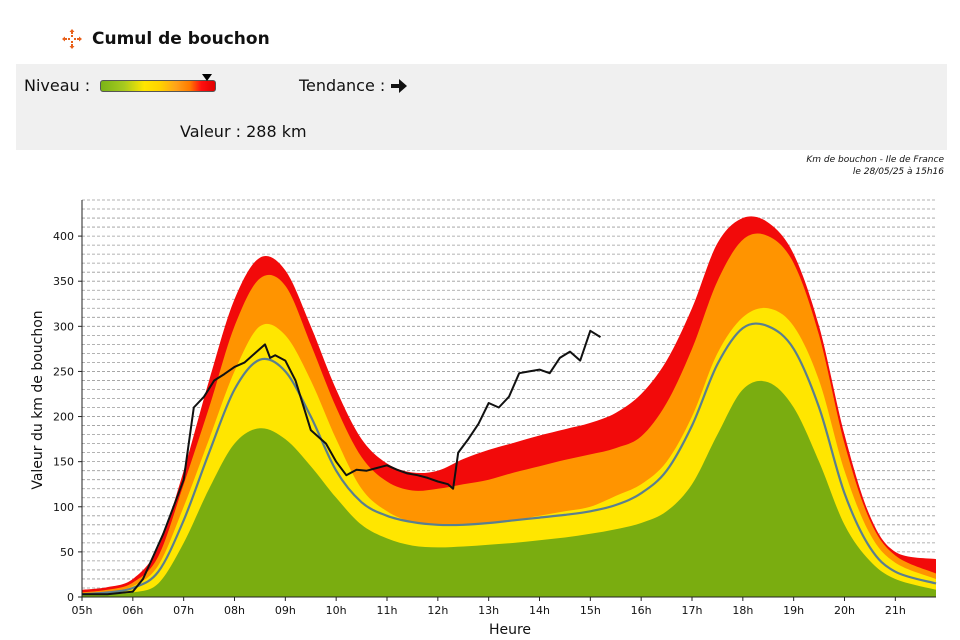  What do you see at coordinates (875, 160) in the screenshot?
I see `source-line-1: Km de bouchon - Ile de France` at bounding box center [875, 160].